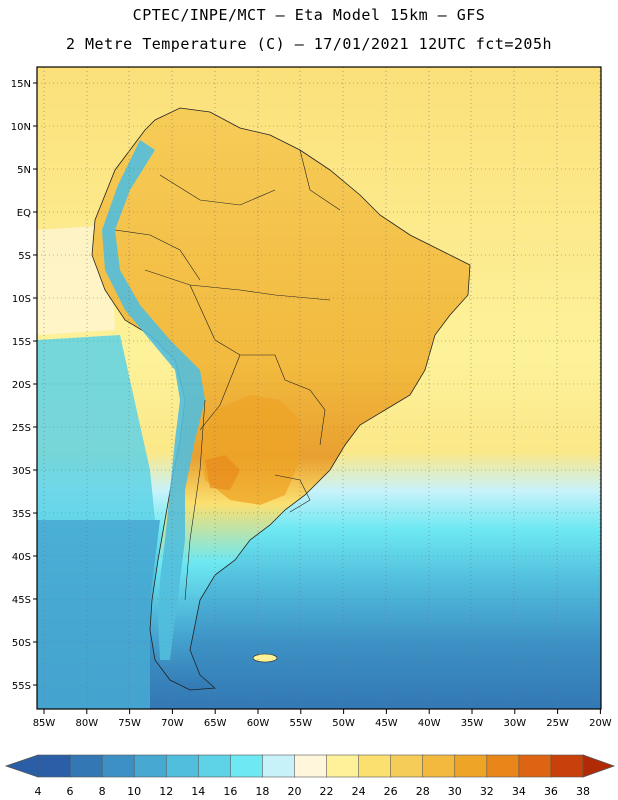 This screenshot has height=800, width=618. I want to click on colorbar-label: 32, so click(487, 791).